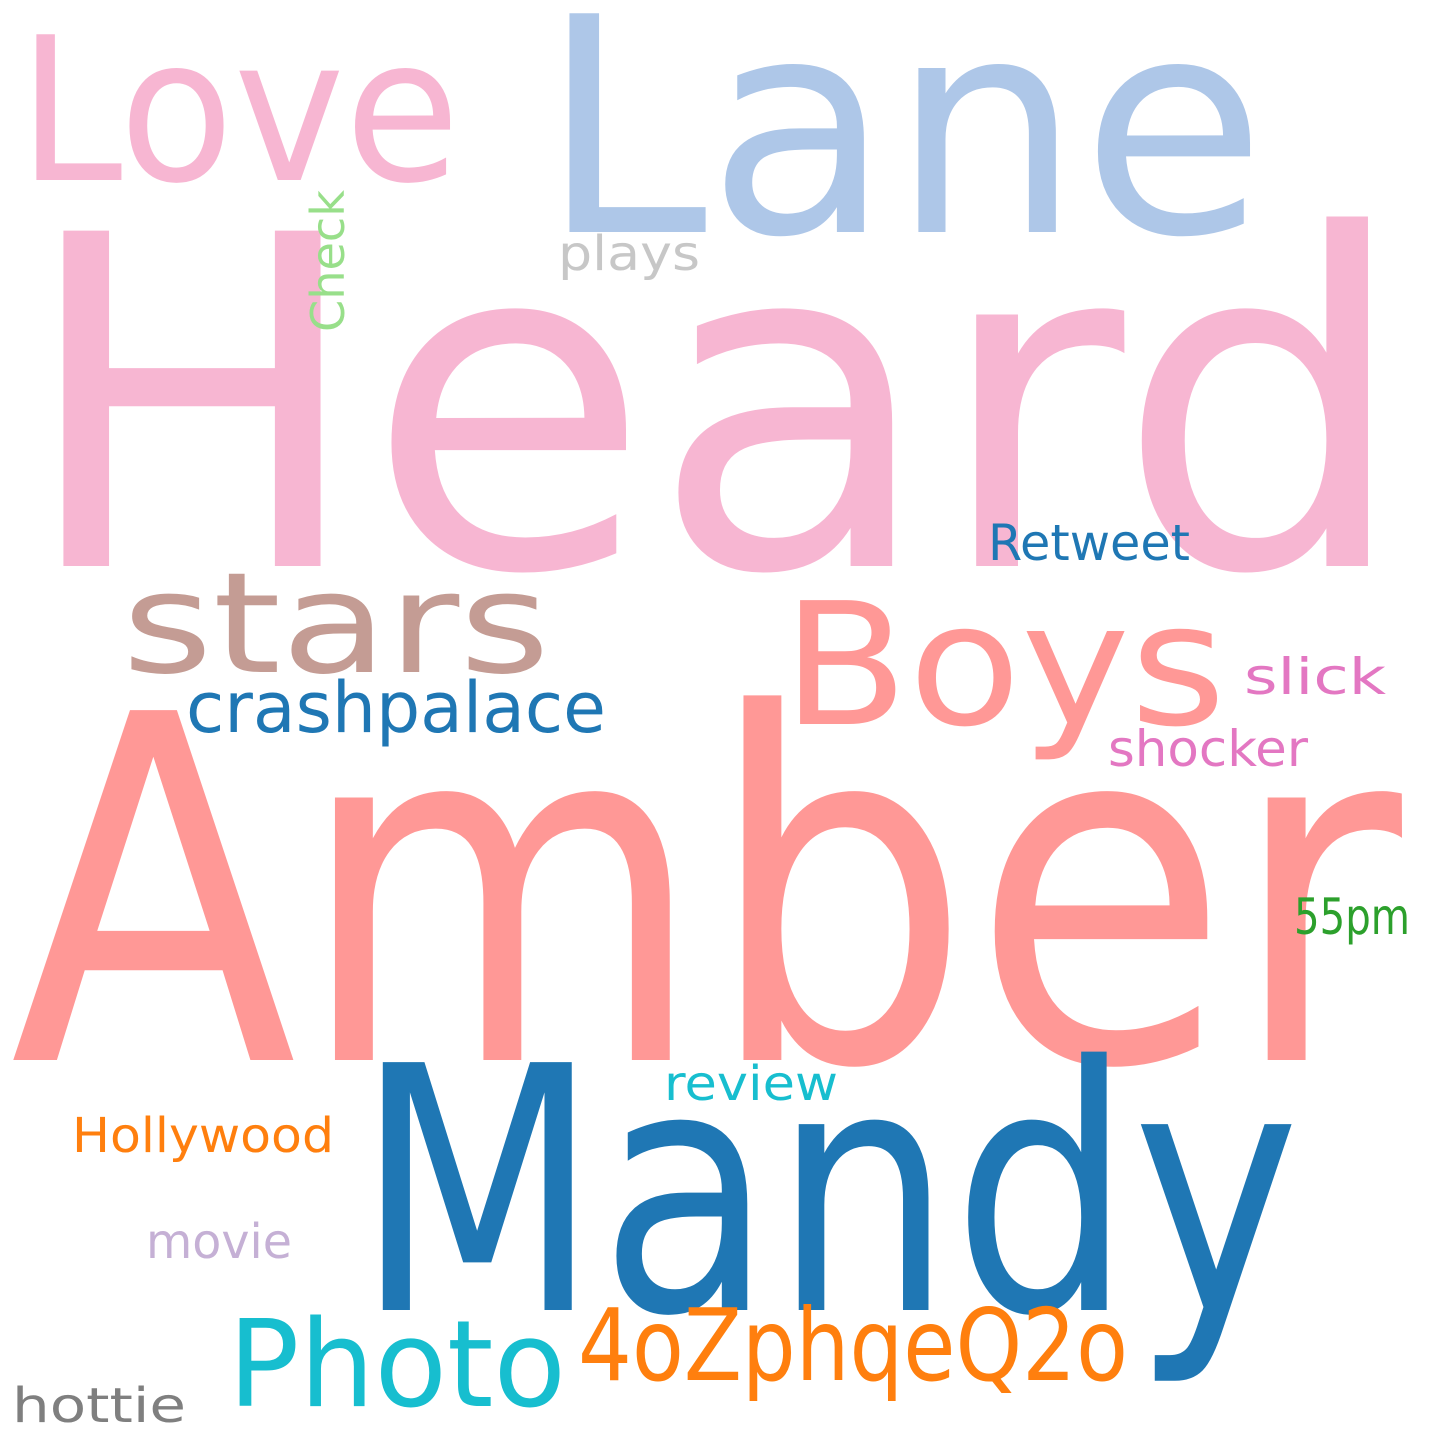 The height and width of the screenshot is (1440, 1440). I want to click on word-photo: Photo, so click(397, 1365).